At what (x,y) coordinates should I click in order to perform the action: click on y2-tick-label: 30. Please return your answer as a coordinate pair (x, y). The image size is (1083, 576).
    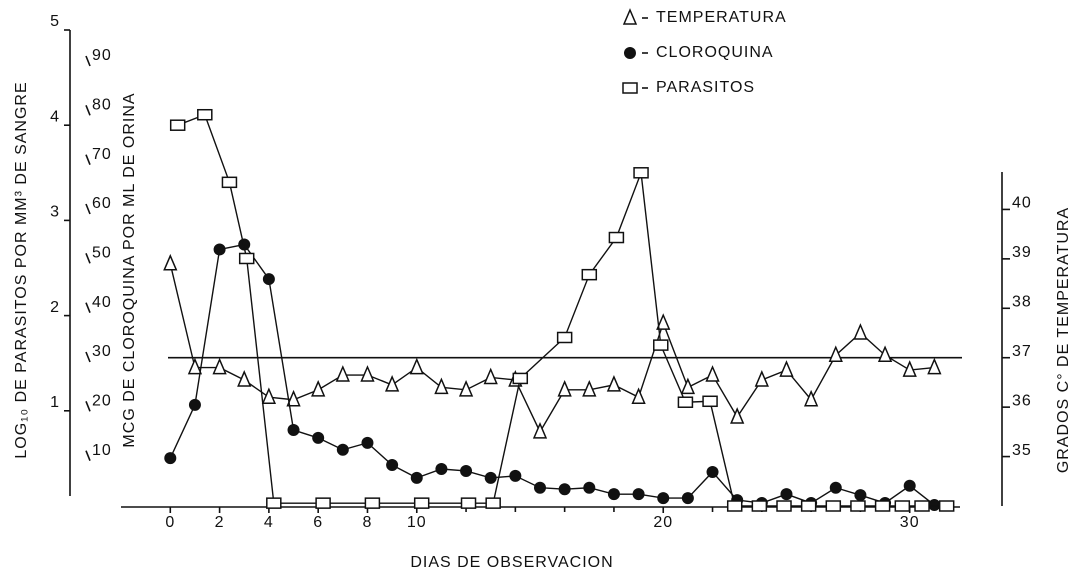
    Looking at the image, I should click on (102, 351).